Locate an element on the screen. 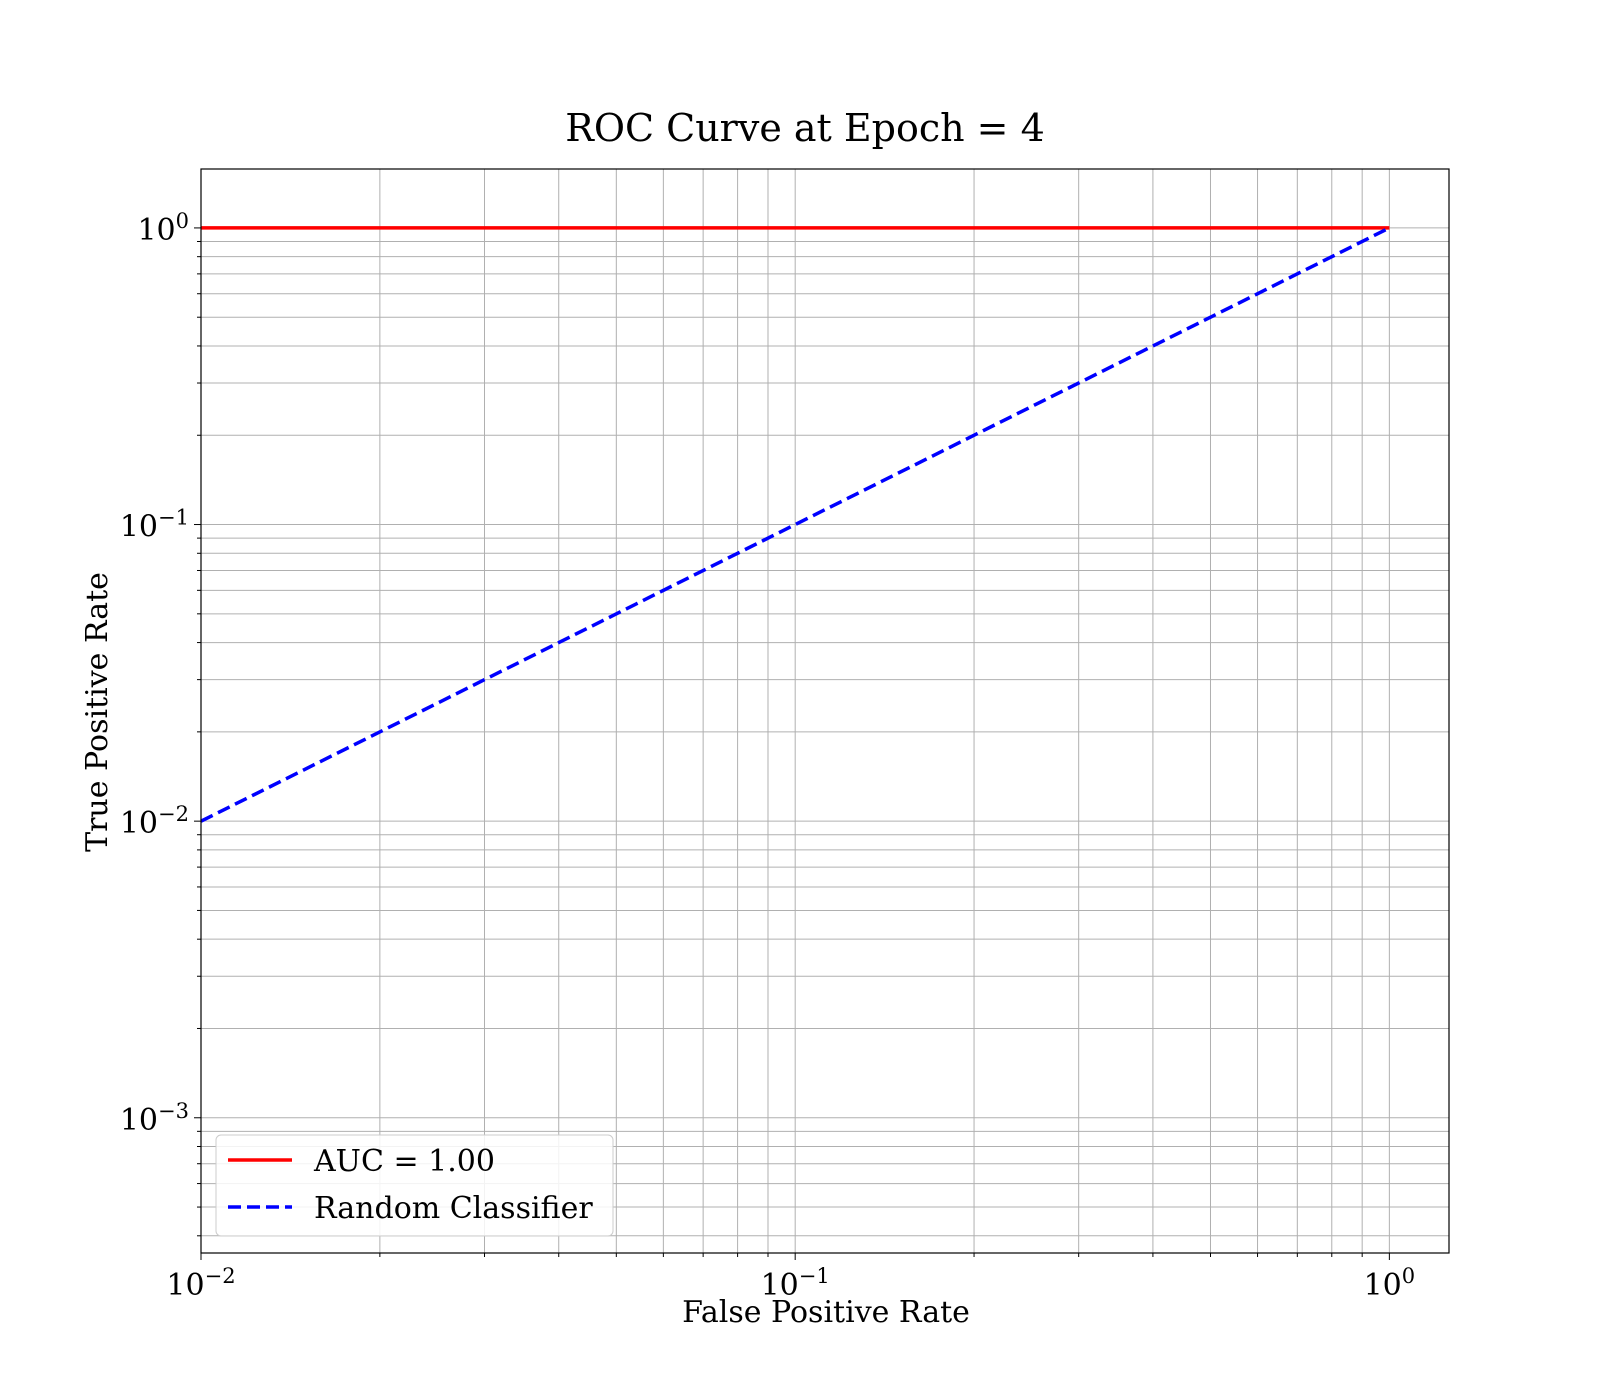  y-tick-label: 10⁻³ is located at coordinates (154, 1118).